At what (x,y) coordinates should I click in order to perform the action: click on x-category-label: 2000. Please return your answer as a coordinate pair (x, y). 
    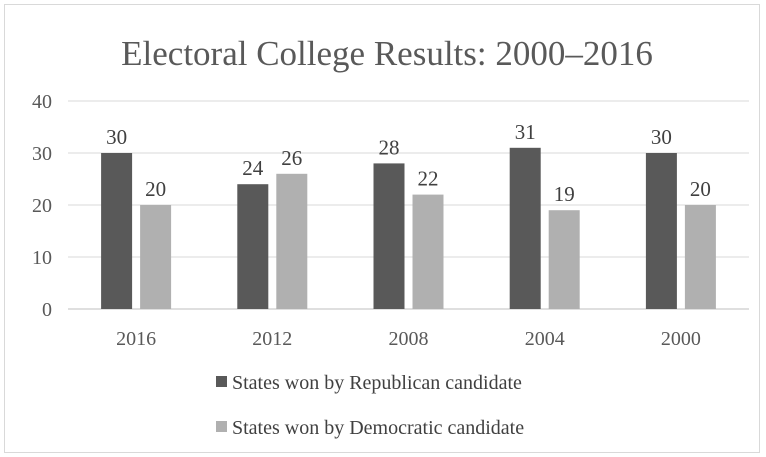
    Looking at the image, I should click on (681, 339).